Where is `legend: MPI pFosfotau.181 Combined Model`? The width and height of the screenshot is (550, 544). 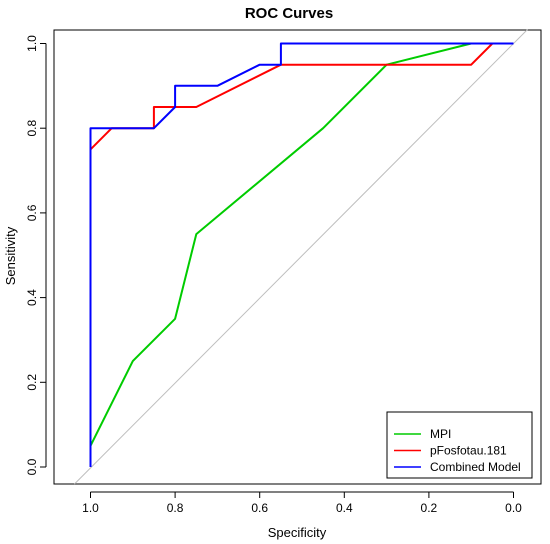
legend: MPI pFosfotau.181 Combined Model is located at coordinates (459, 445).